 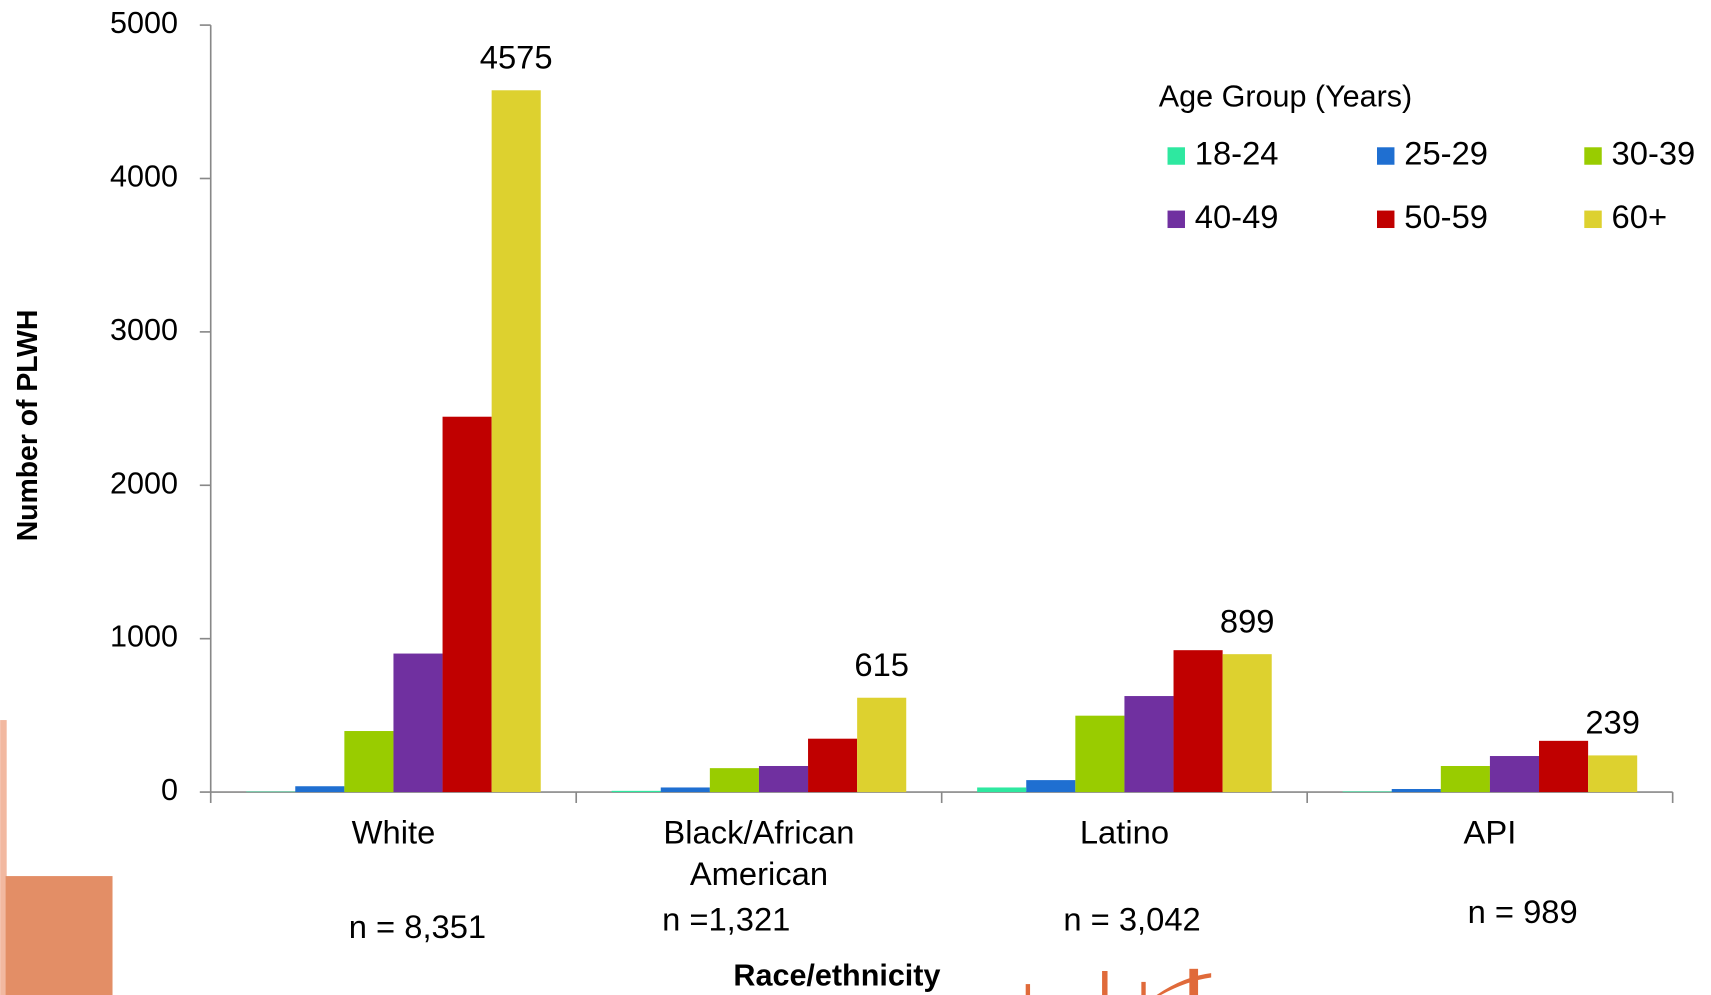 What do you see at coordinates (144, 23) in the screenshot?
I see `y-tick-label: 5000` at bounding box center [144, 23].